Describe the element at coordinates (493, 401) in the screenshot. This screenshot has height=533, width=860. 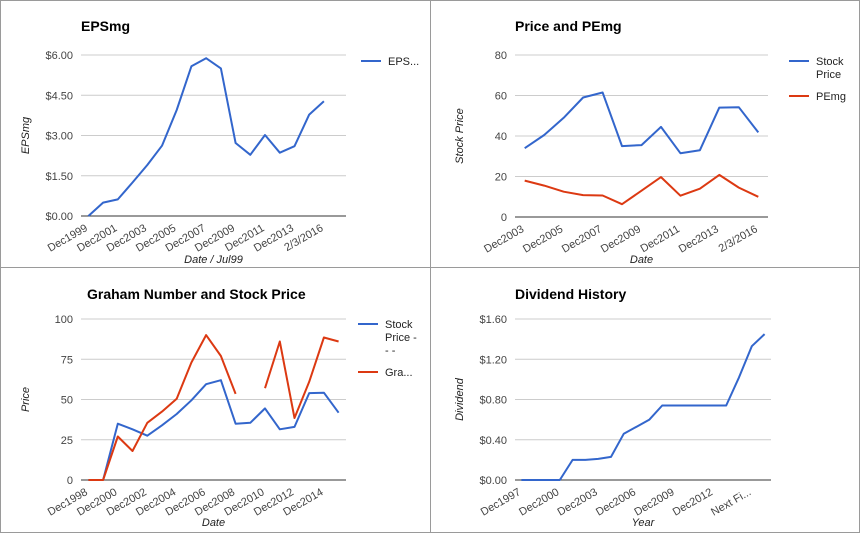
I see `y-tick-label: $0.80` at that location.